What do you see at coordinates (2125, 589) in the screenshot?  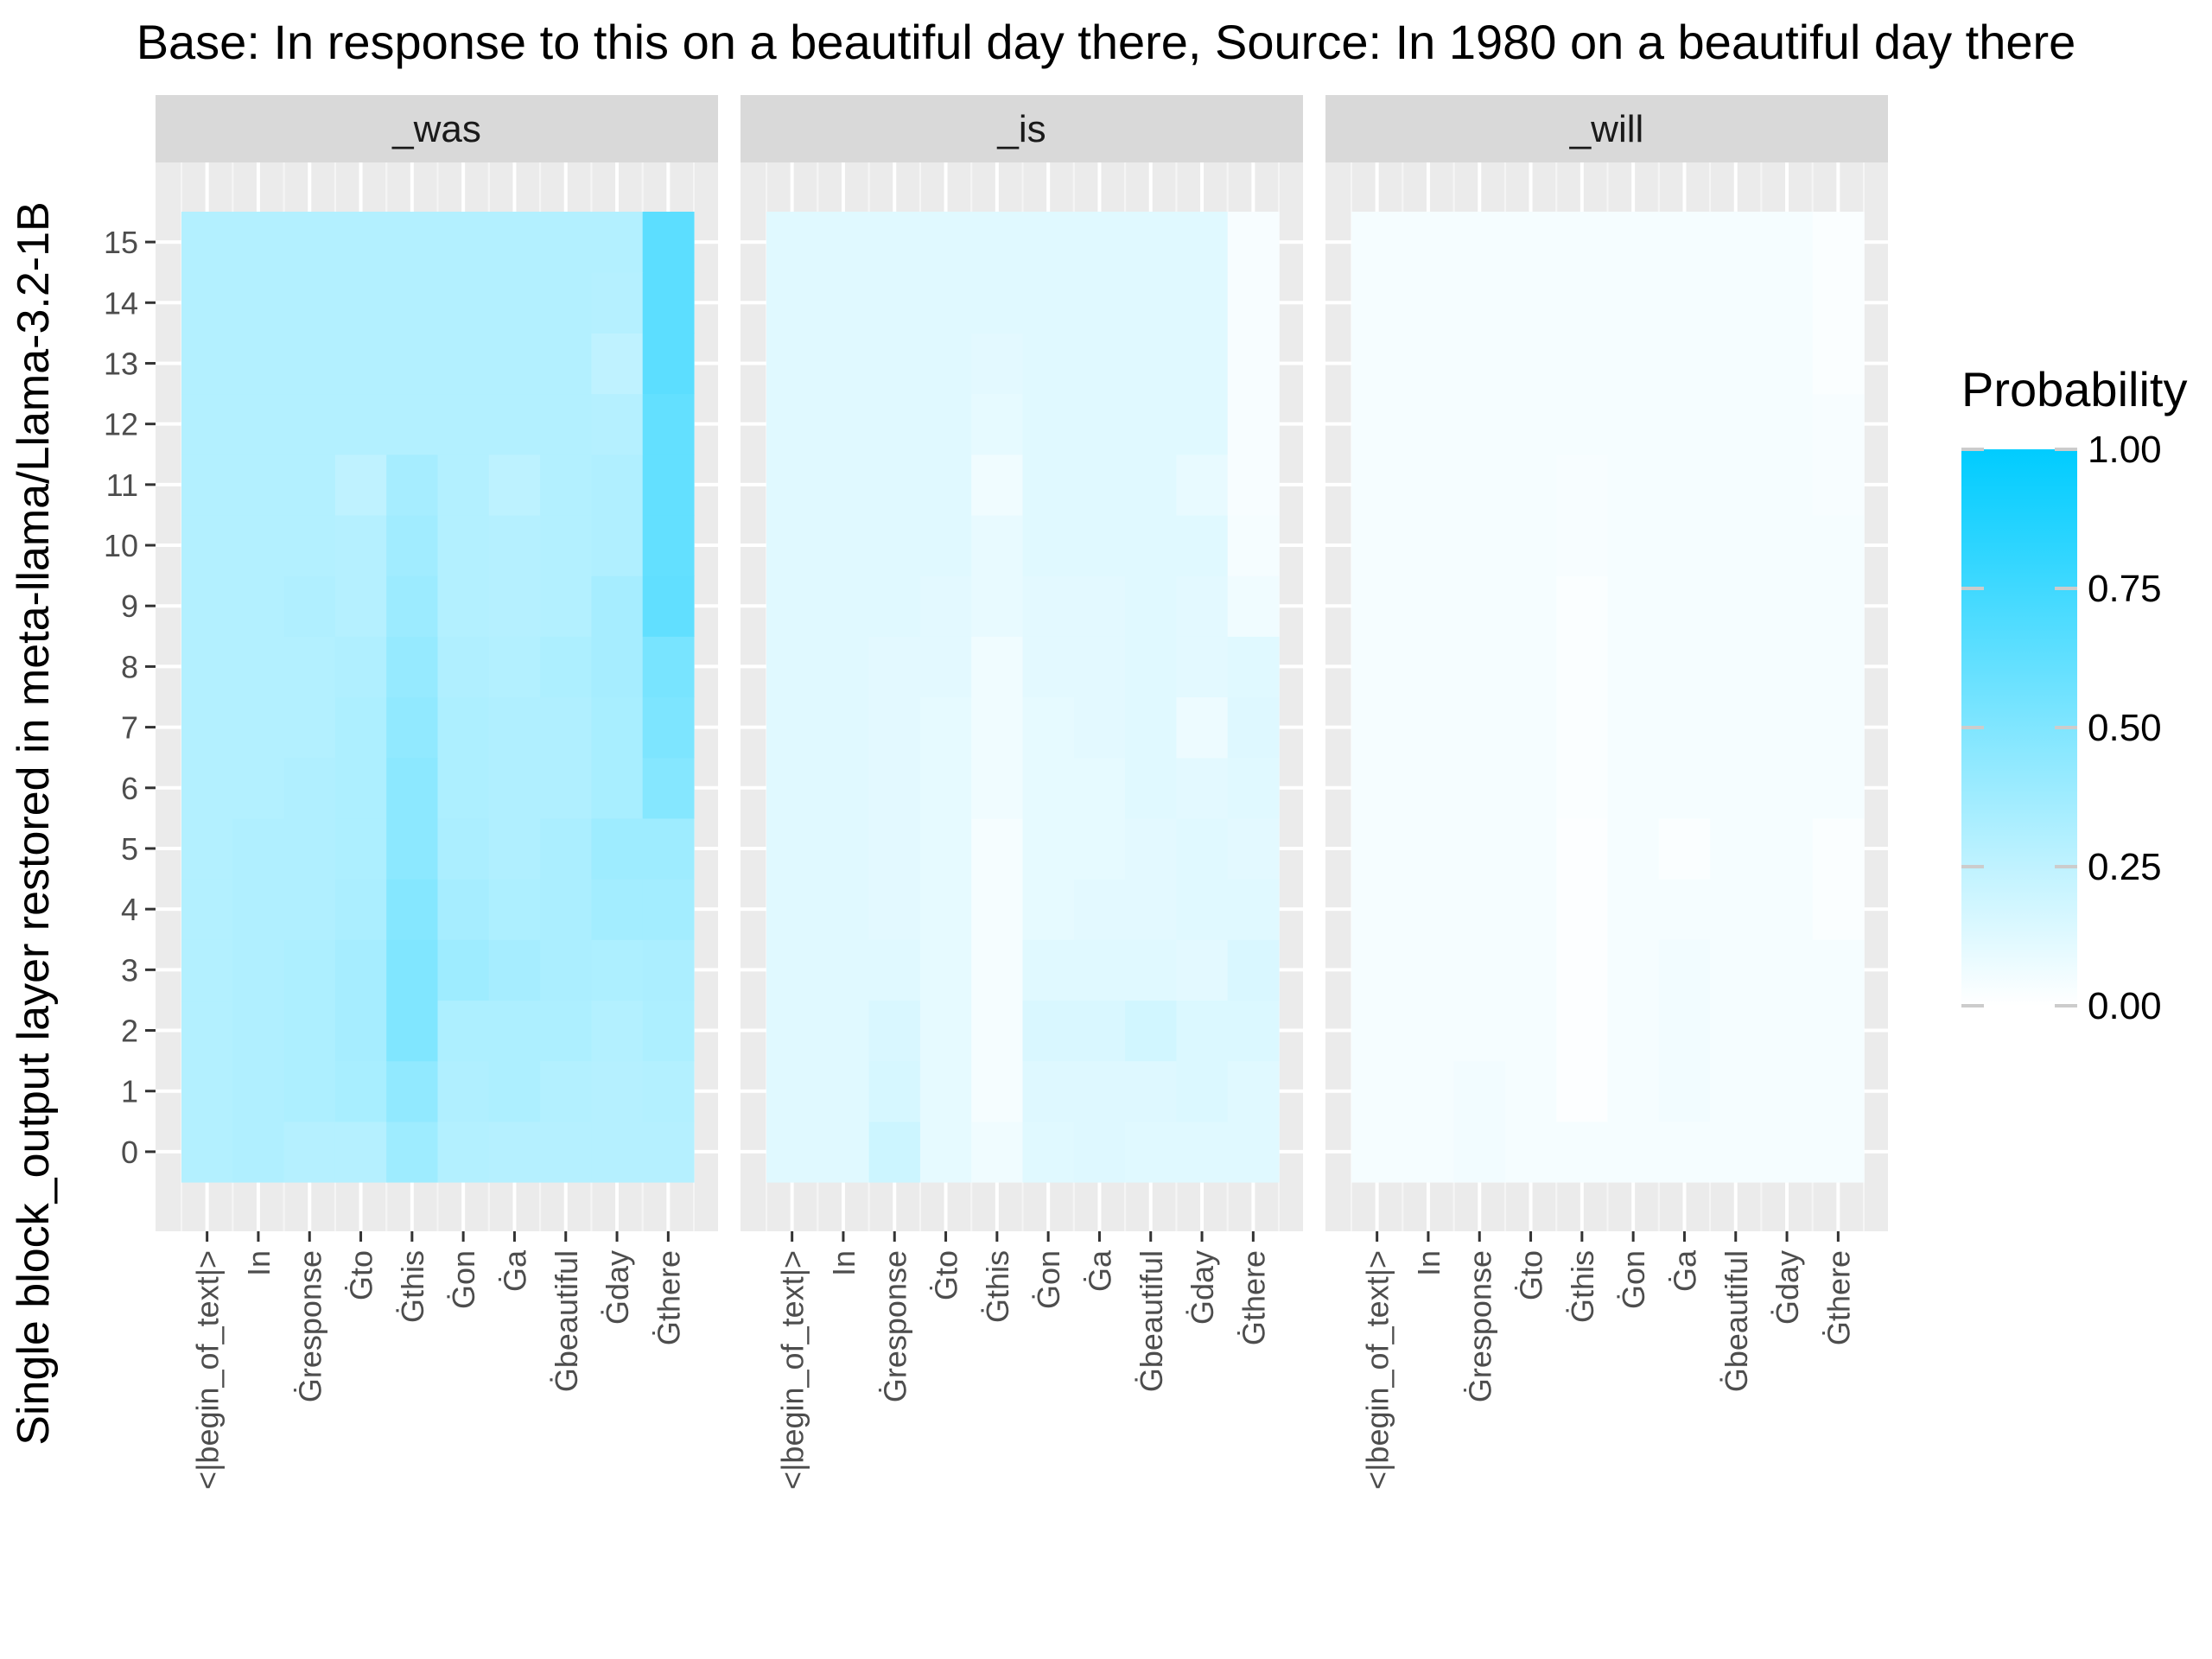 I see `legend-tick-label: 0.75` at bounding box center [2125, 589].